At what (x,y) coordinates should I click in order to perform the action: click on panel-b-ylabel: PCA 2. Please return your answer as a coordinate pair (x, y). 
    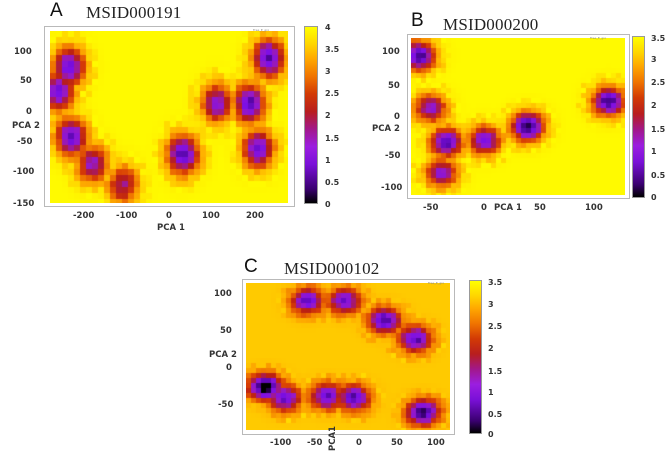
    Looking at the image, I should click on (386, 129).